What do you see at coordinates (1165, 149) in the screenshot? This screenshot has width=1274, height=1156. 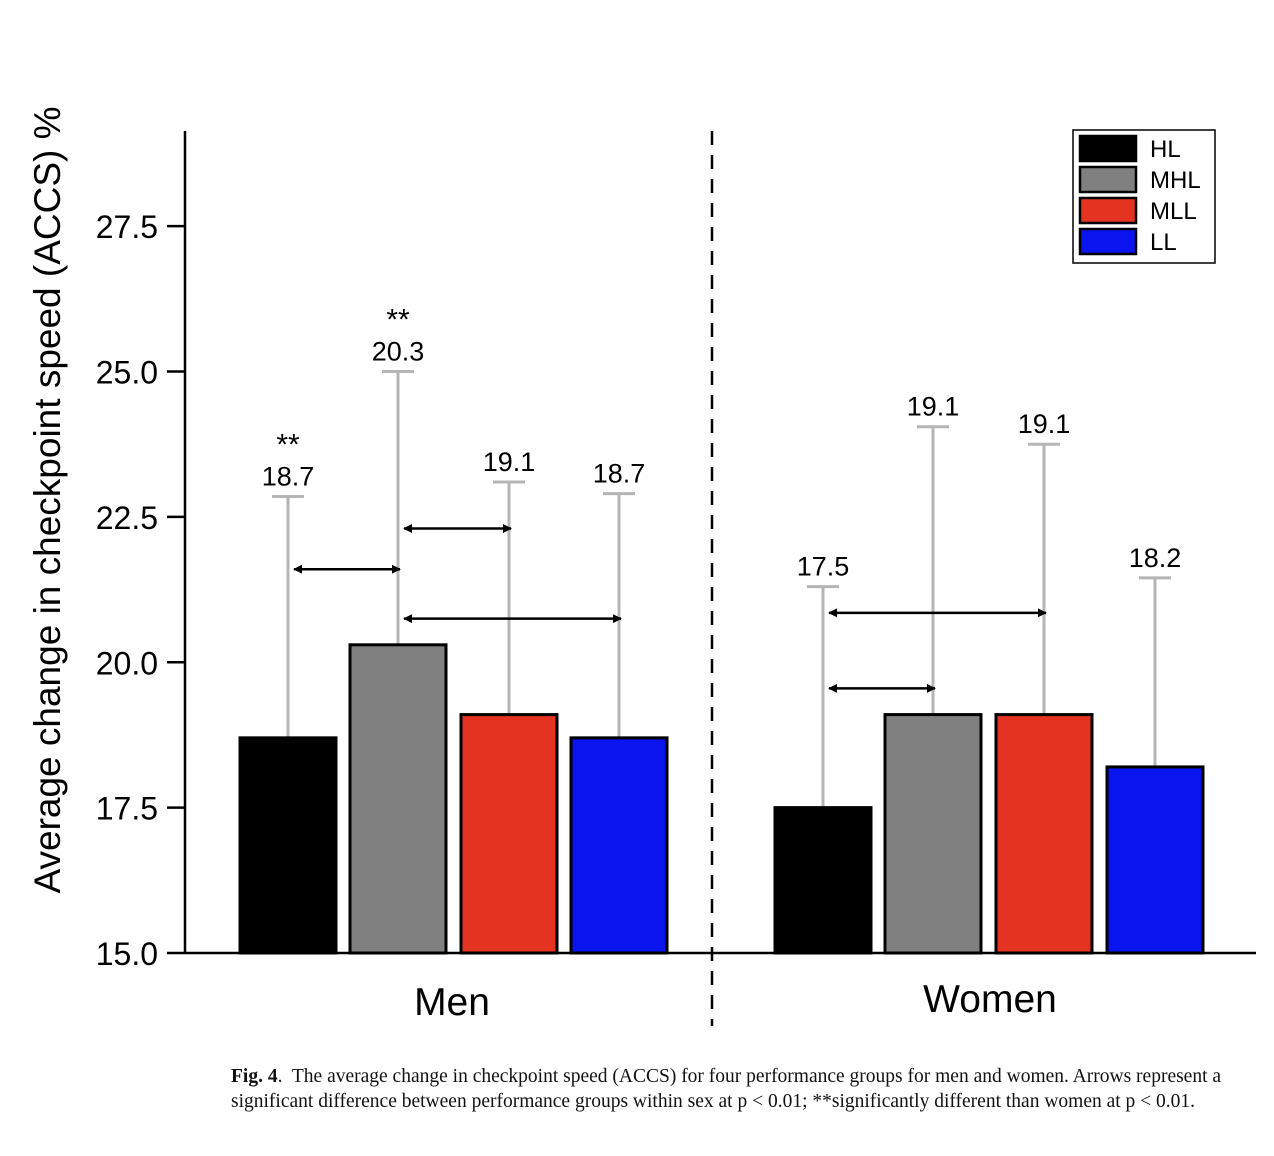 I see `legend-label: HL` at bounding box center [1165, 149].